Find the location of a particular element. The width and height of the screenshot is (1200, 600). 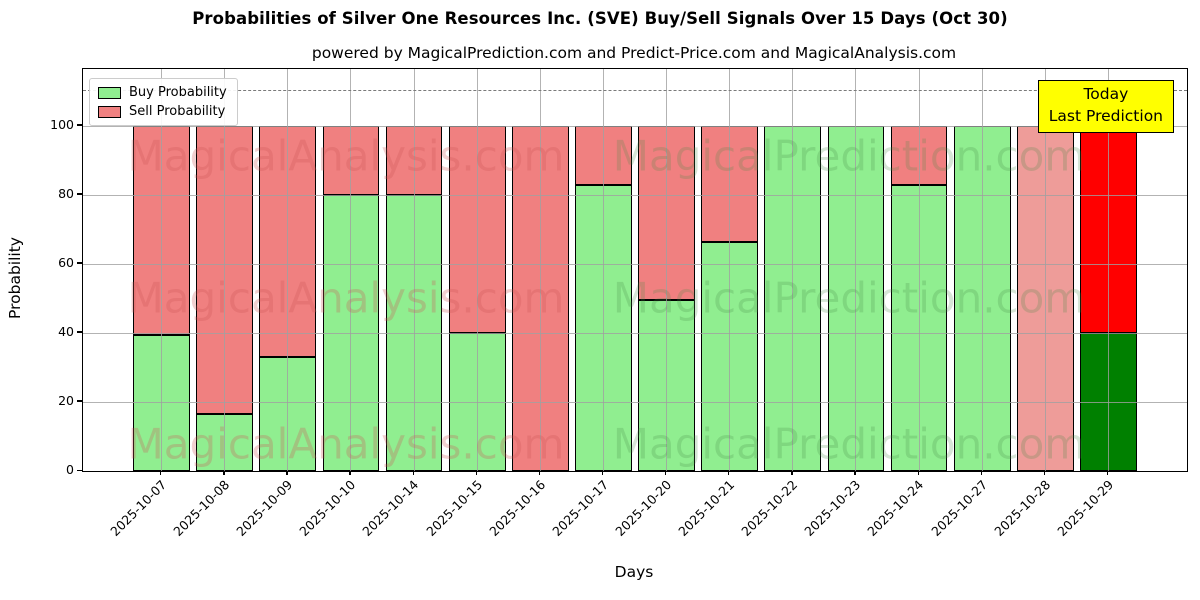

legend-label-sell: Sell Probability is located at coordinates (177, 111).